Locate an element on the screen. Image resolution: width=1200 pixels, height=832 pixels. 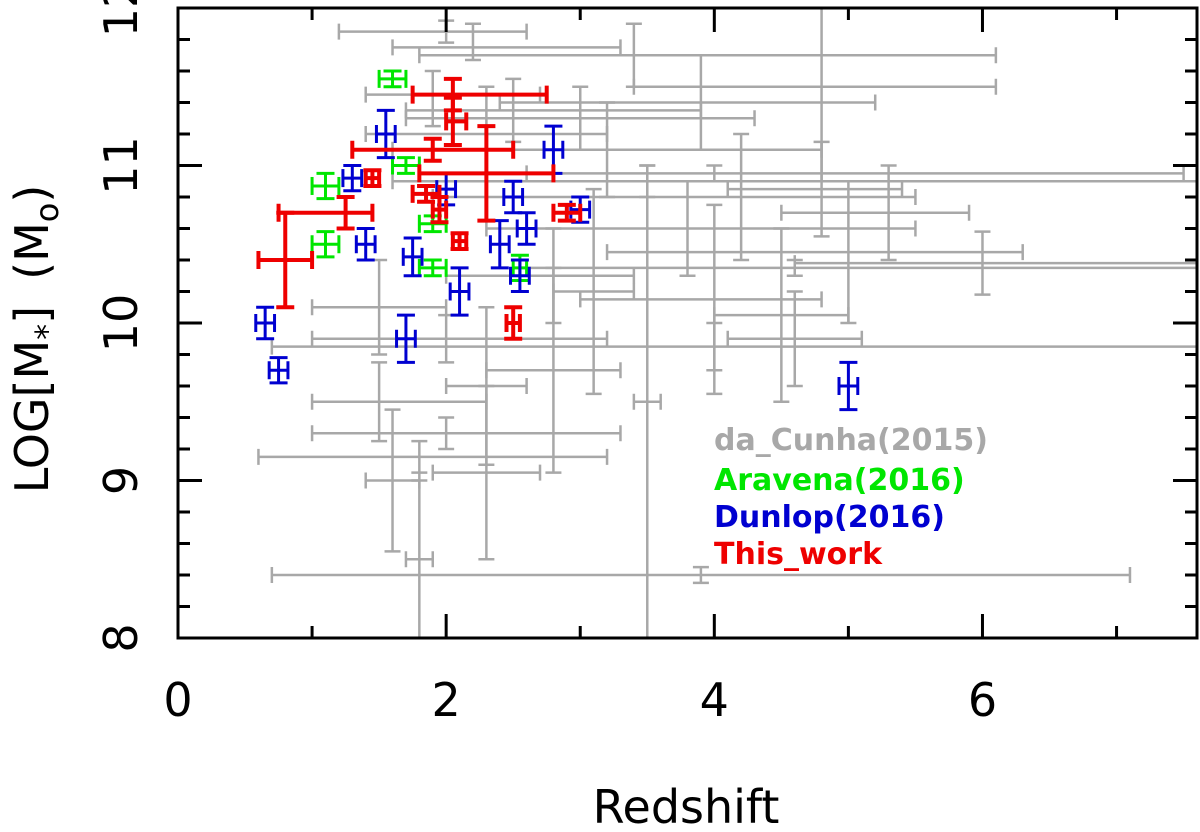
y-axis-label: LOG[M*] (Mo) is located at coordinates (35, 339).